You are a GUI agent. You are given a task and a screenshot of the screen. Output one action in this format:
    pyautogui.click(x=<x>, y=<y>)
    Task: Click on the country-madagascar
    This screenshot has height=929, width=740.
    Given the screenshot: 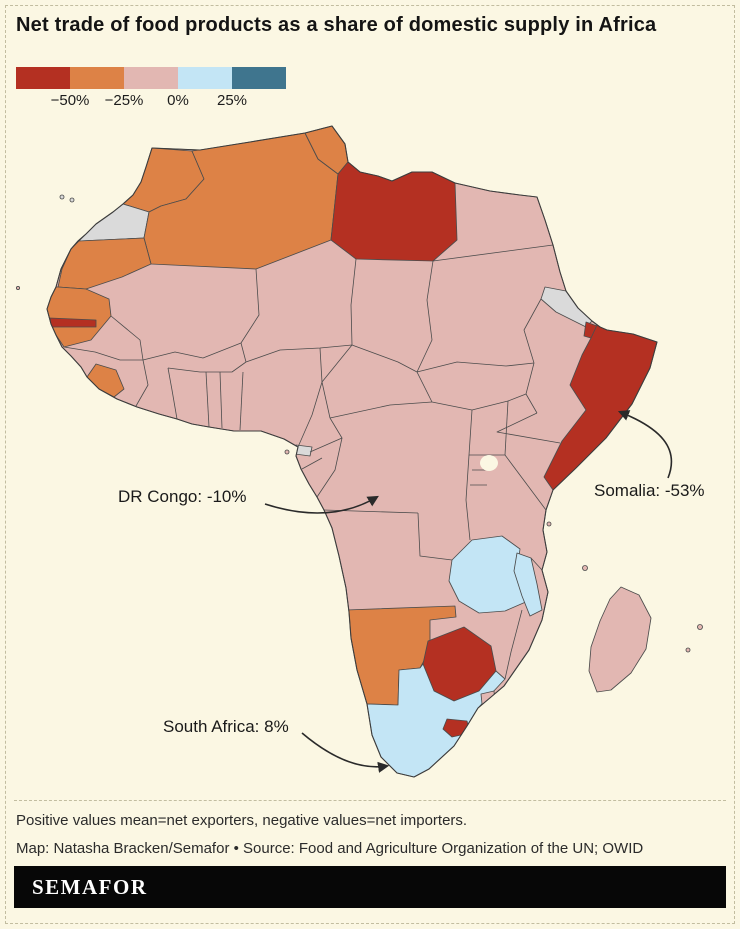 What is the action you would take?
    pyautogui.click(x=620, y=639)
    